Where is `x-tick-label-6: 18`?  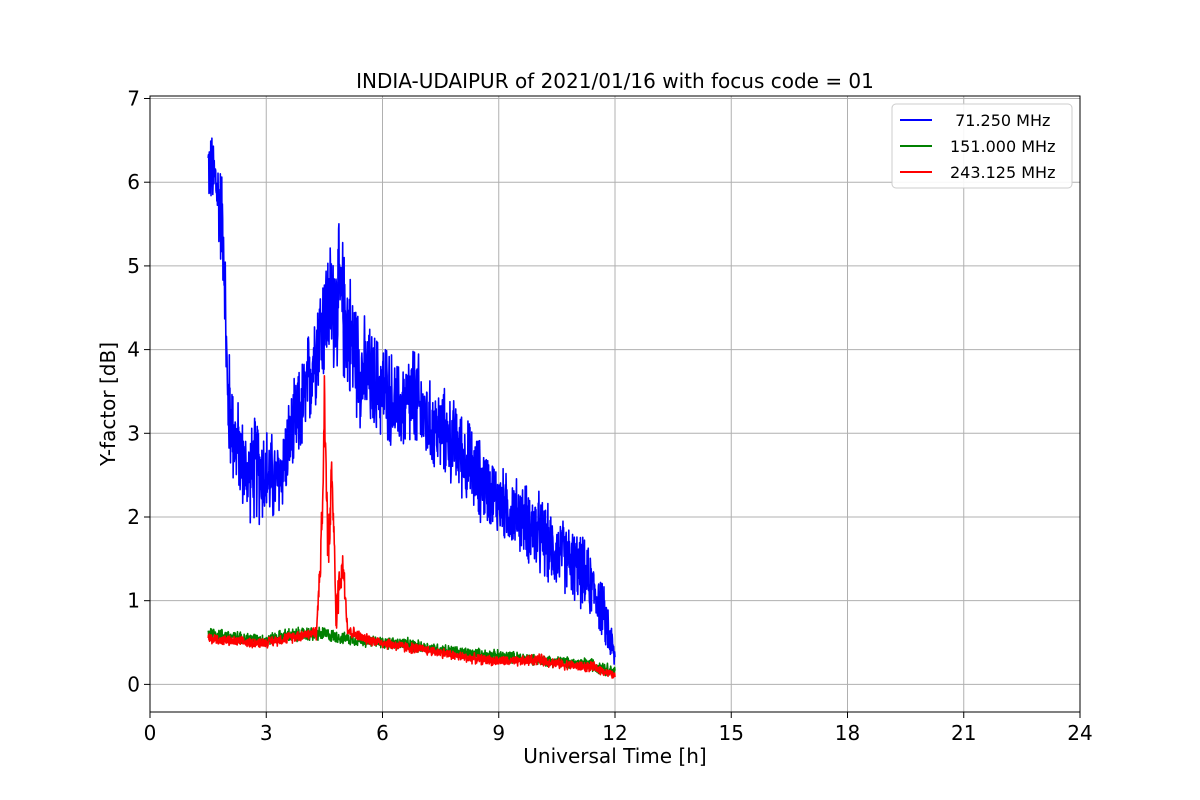
x-tick-label-6: 18 is located at coordinates (847, 733).